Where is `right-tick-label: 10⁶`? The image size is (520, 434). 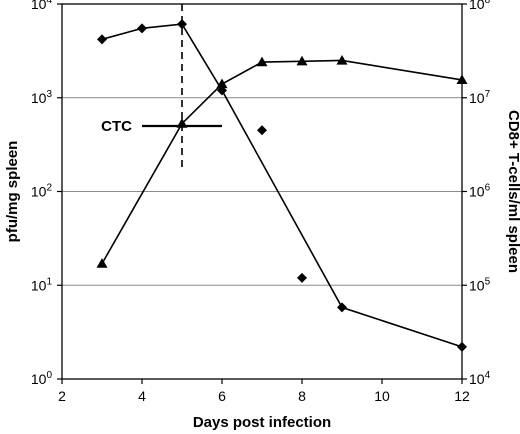 right-tick-label: 10⁶ is located at coordinates (480, 191).